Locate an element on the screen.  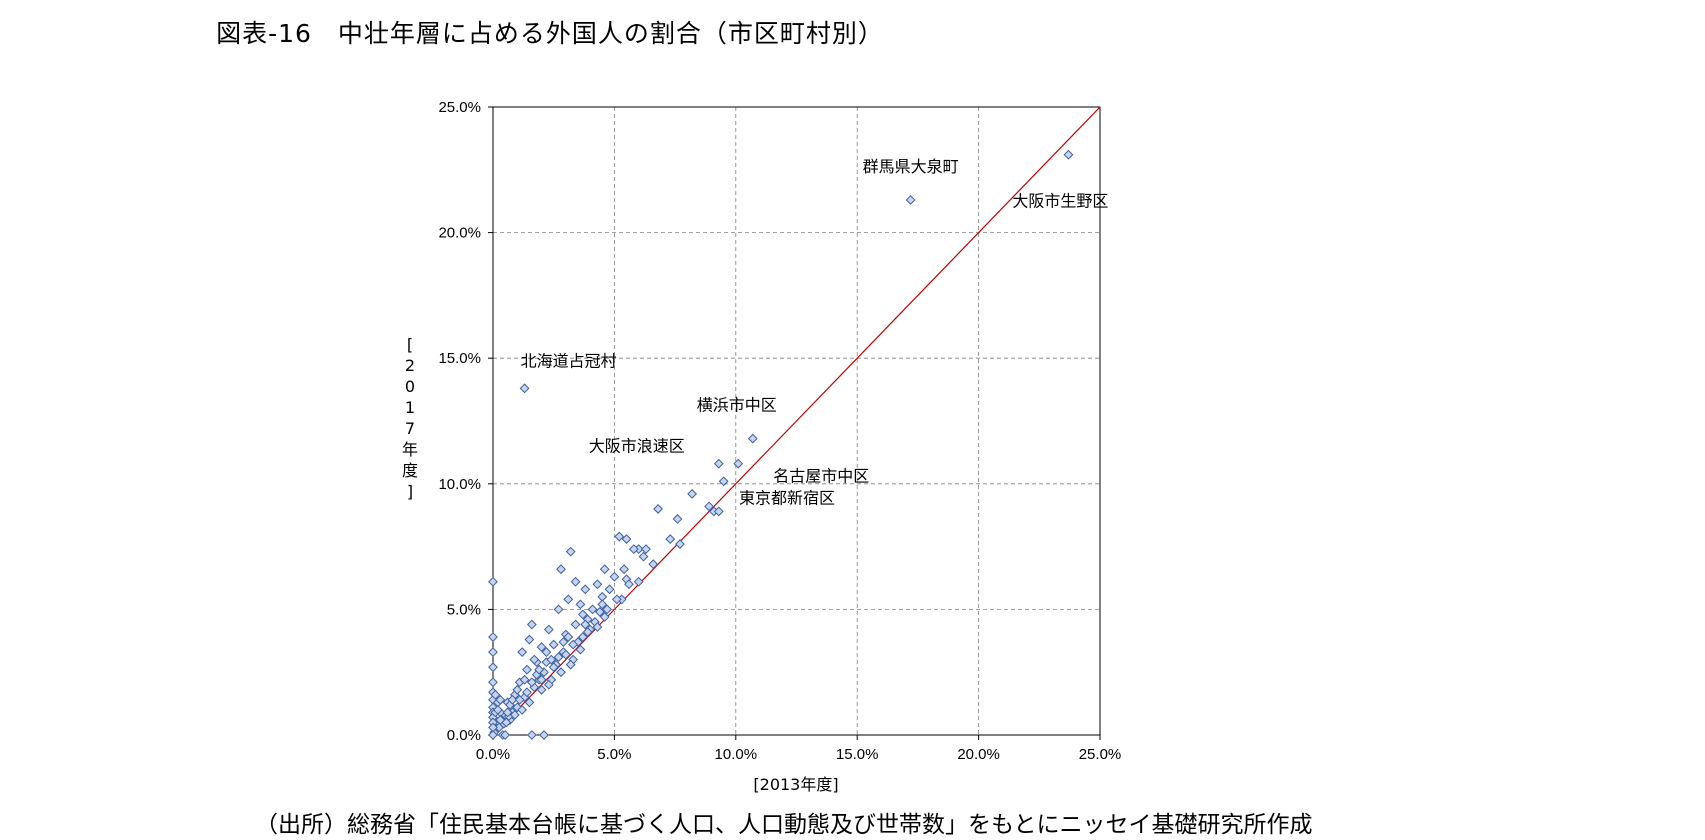
x-tick-label: 15.0% is located at coordinates (857, 754).